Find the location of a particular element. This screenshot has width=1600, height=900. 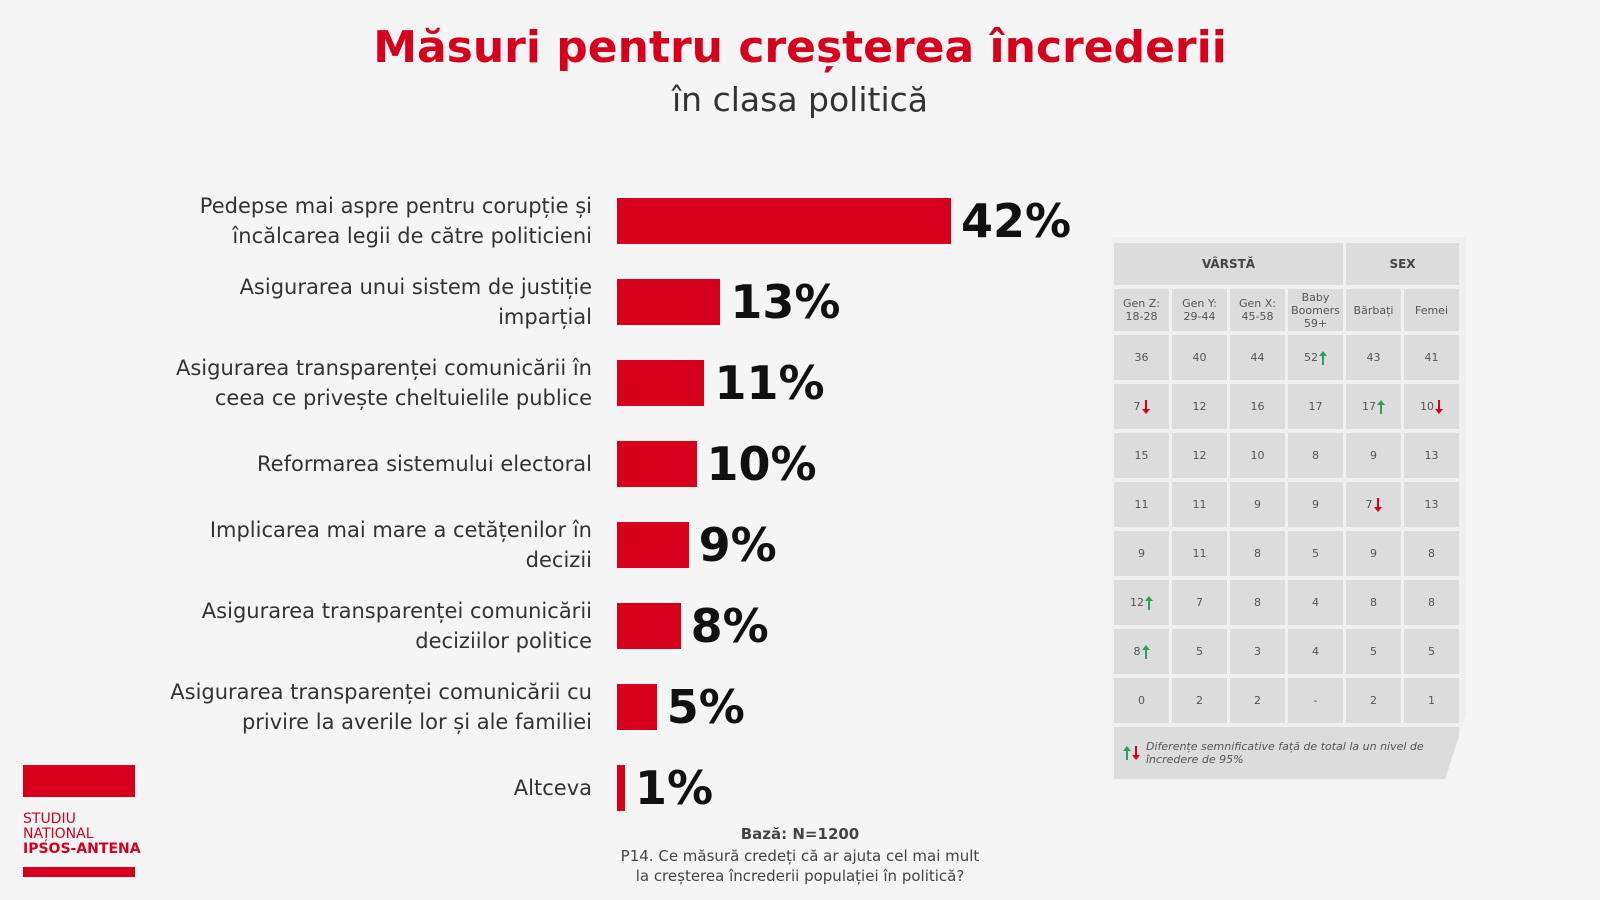

table-cell: 40 is located at coordinates (1199, 357).